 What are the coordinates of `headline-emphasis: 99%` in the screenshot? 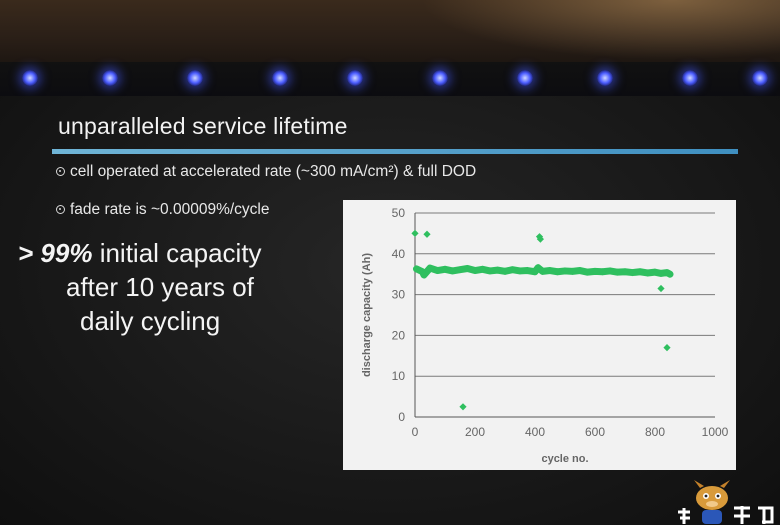 It's located at (66, 253).